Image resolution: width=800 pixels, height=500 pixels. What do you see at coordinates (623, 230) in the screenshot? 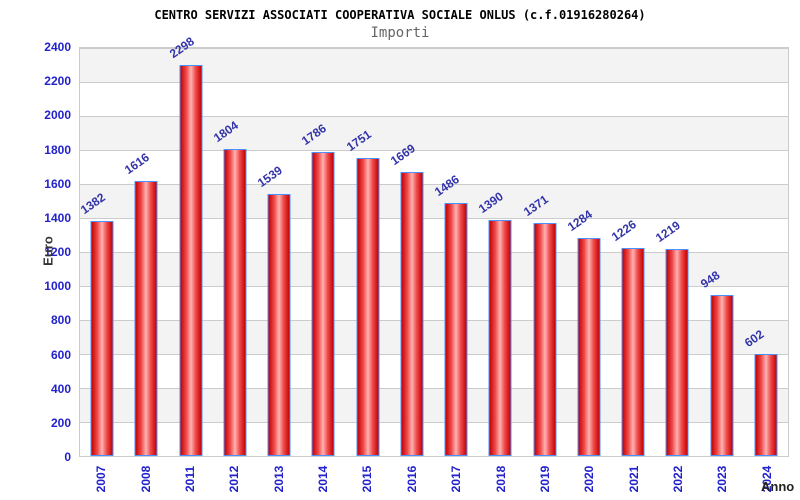
I see `value-label-2021: 1226` at bounding box center [623, 230].